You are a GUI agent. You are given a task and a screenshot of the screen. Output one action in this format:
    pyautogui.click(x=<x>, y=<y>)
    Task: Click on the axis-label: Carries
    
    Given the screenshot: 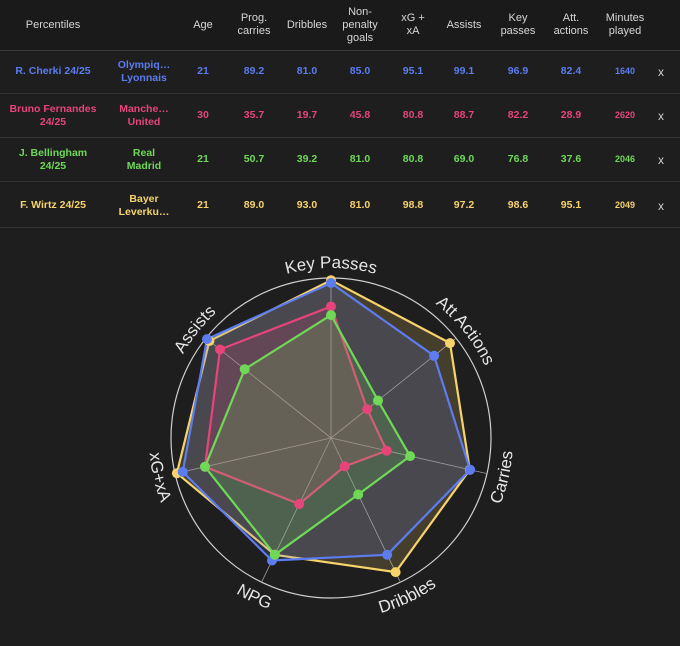 What is the action you would take?
    pyautogui.click(x=501, y=478)
    